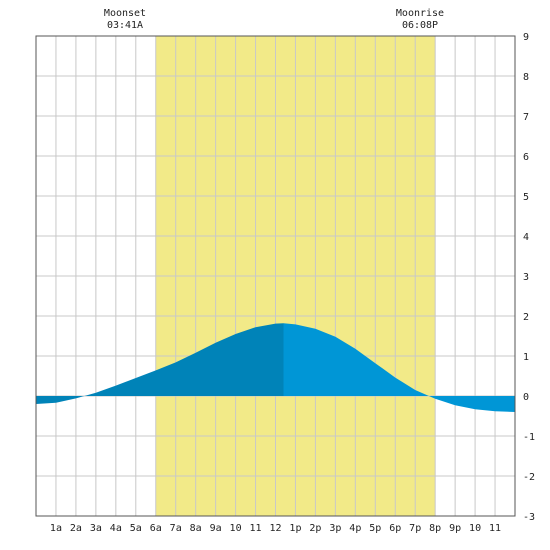  Describe the element at coordinates (455, 528) in the screenshot. I see `x-tick-label: 9p` at that location.